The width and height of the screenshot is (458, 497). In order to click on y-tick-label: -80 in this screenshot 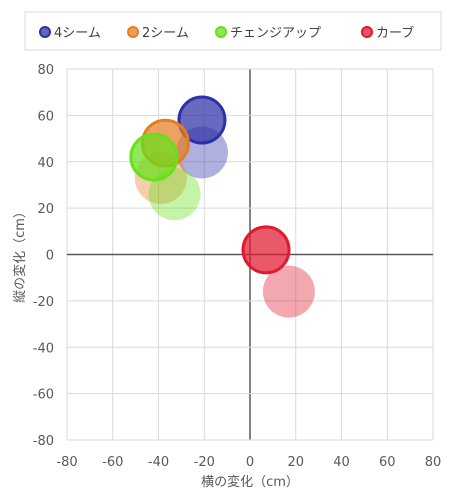, I will do `click(43, 441)`.